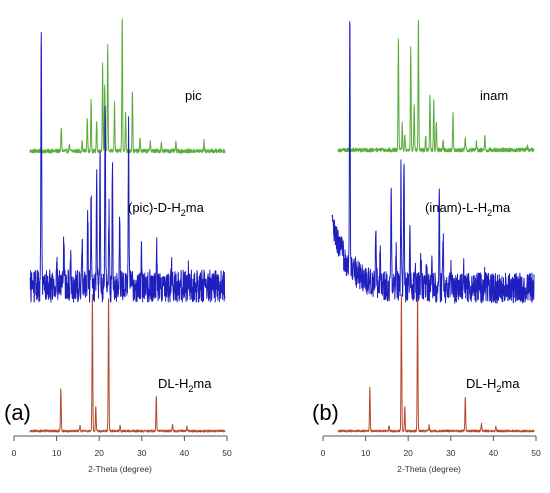  I want to click on trace-label-b0: inam, so click(494, 95).